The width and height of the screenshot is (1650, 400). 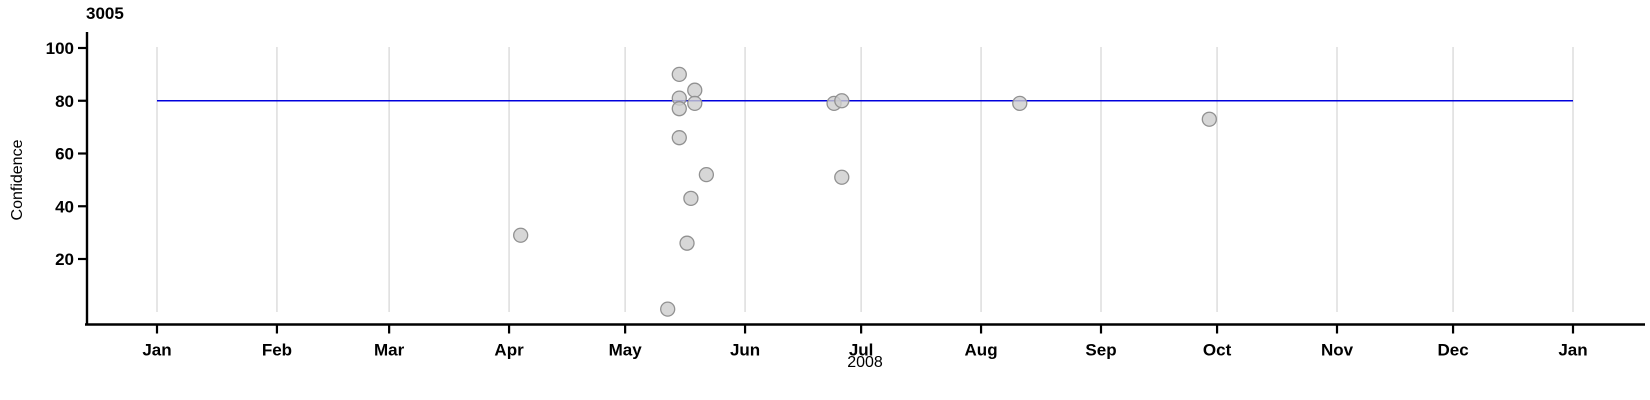 What do you see at coordinates (745, 350) in the screenshot?
I see `x-tick-label: Jun` at bounding box center [745, 350].